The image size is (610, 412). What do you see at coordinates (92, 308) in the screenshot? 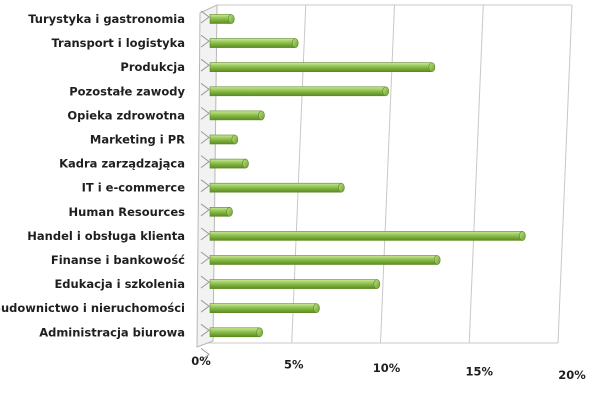
I see `category-label: Budownictwo i nieruchomości` at bounding box center [92, 308].